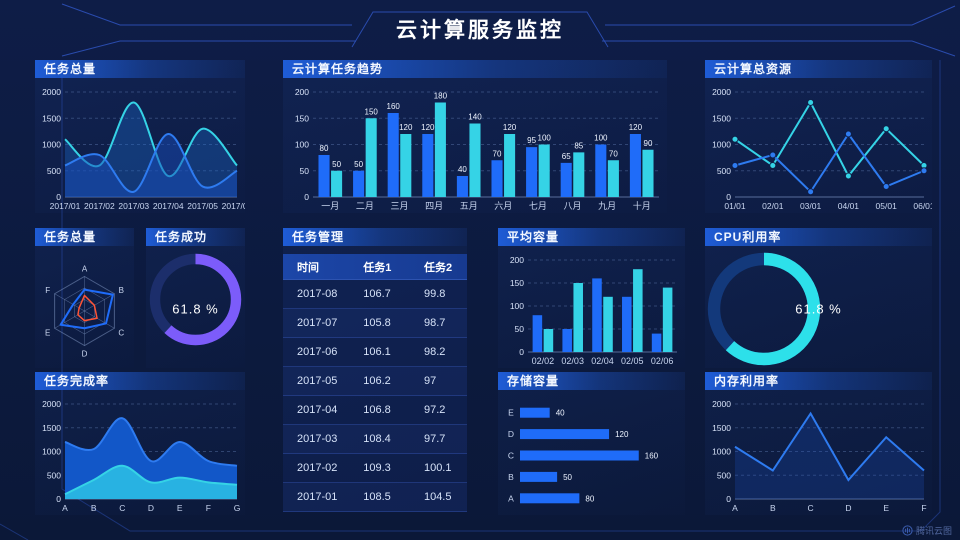  I want to click on table-cell: 108.4, so click(377, 439).